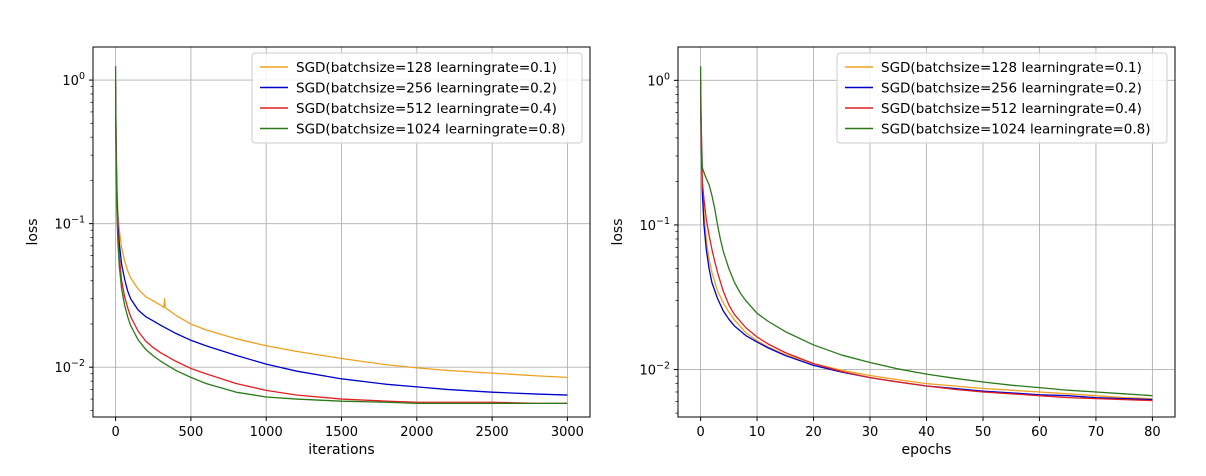 Image resolution: width=1206 pixels, height=476 pixels. What do you see at coordinates (926, 432) in the screenshot?
I see `x-tick-label: 40` at bounding box center [926, 432].